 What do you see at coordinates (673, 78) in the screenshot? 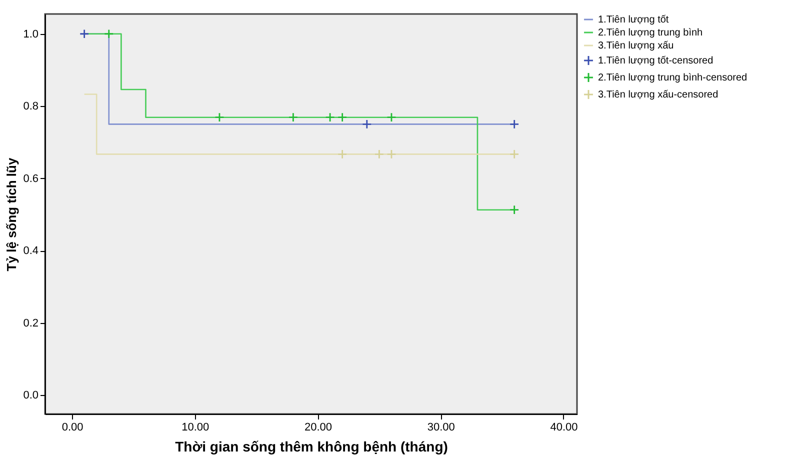
I see `legend-label: 2.Tiên lượng trung bình-censored` at bounding box center [673, 78].